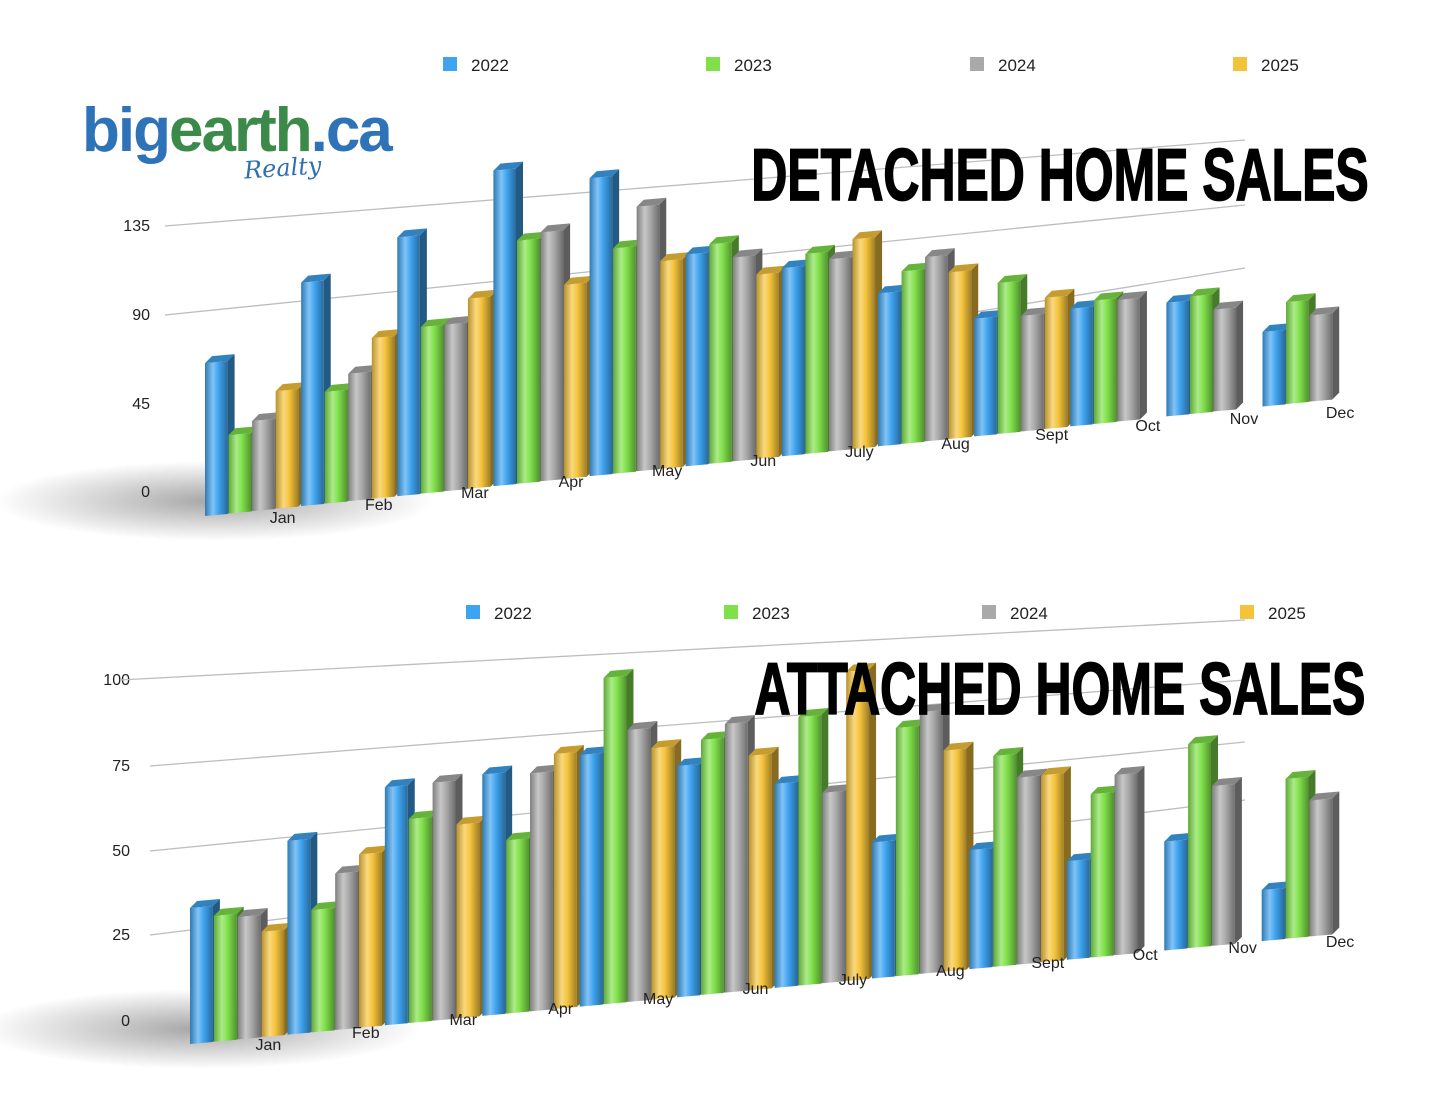 The width and height of the screenshot is (1440, 1102). I want to click on logo-part-b: earth, so click(240, 130).